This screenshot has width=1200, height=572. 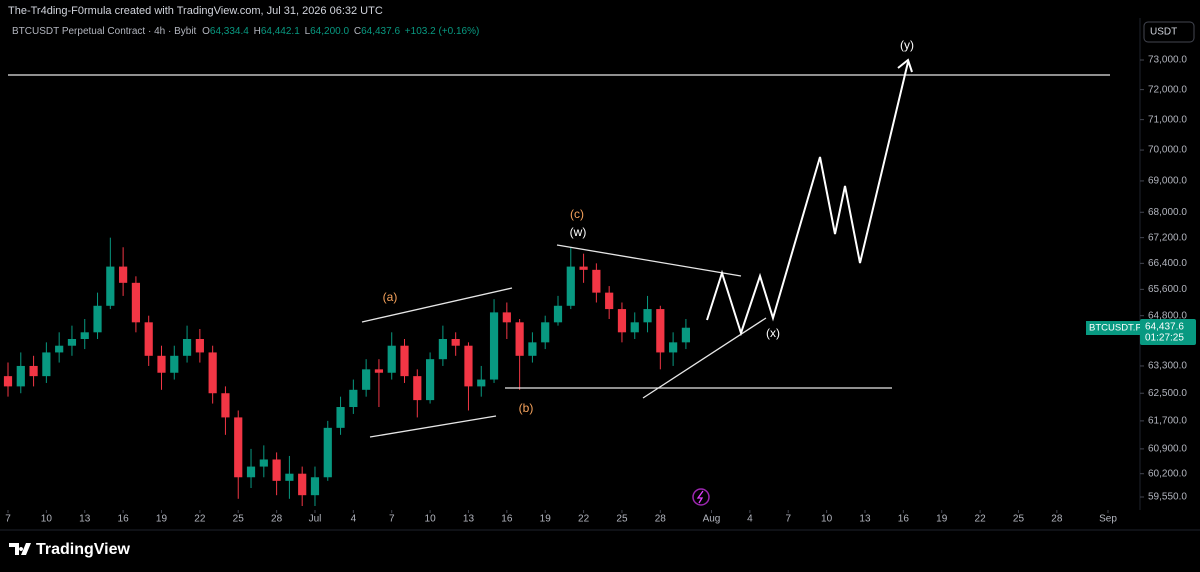 I want to click on event-icon-bolt, so click(x=700, y=497).